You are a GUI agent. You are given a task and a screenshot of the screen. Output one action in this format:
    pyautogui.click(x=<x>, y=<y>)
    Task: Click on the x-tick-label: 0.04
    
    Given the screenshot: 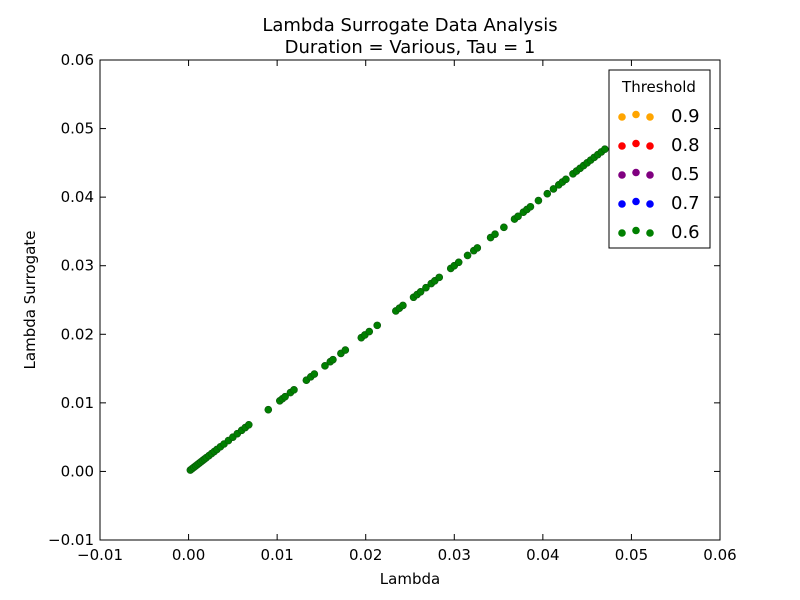 What is the action you would take?
    pyautogui.click(x=542, y=555)
    